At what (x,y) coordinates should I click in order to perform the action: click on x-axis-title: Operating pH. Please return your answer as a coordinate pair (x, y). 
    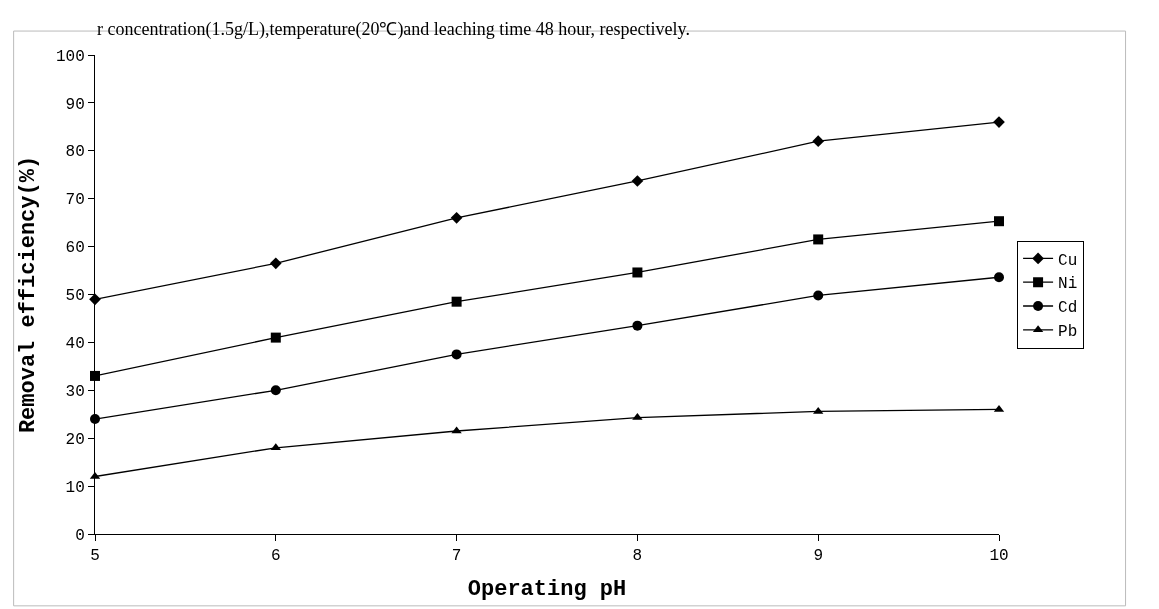
    Looking at the image, I should click on (547, 590).